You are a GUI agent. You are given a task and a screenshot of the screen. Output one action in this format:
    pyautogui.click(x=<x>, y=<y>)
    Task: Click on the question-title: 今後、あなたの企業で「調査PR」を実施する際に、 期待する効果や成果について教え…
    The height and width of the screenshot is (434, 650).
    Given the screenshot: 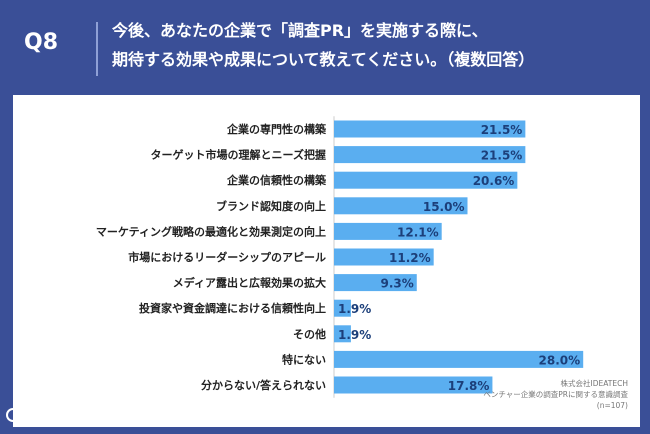 What is the action you would take?
    pyautogui.click(x=323, y=45)
    